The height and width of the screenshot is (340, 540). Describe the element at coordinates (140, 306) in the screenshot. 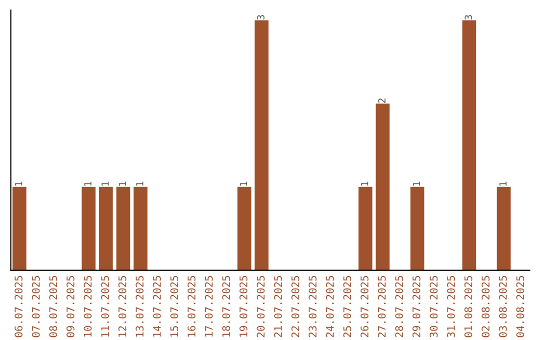

I see `x-tick-label: 13.07.2025` at that location.